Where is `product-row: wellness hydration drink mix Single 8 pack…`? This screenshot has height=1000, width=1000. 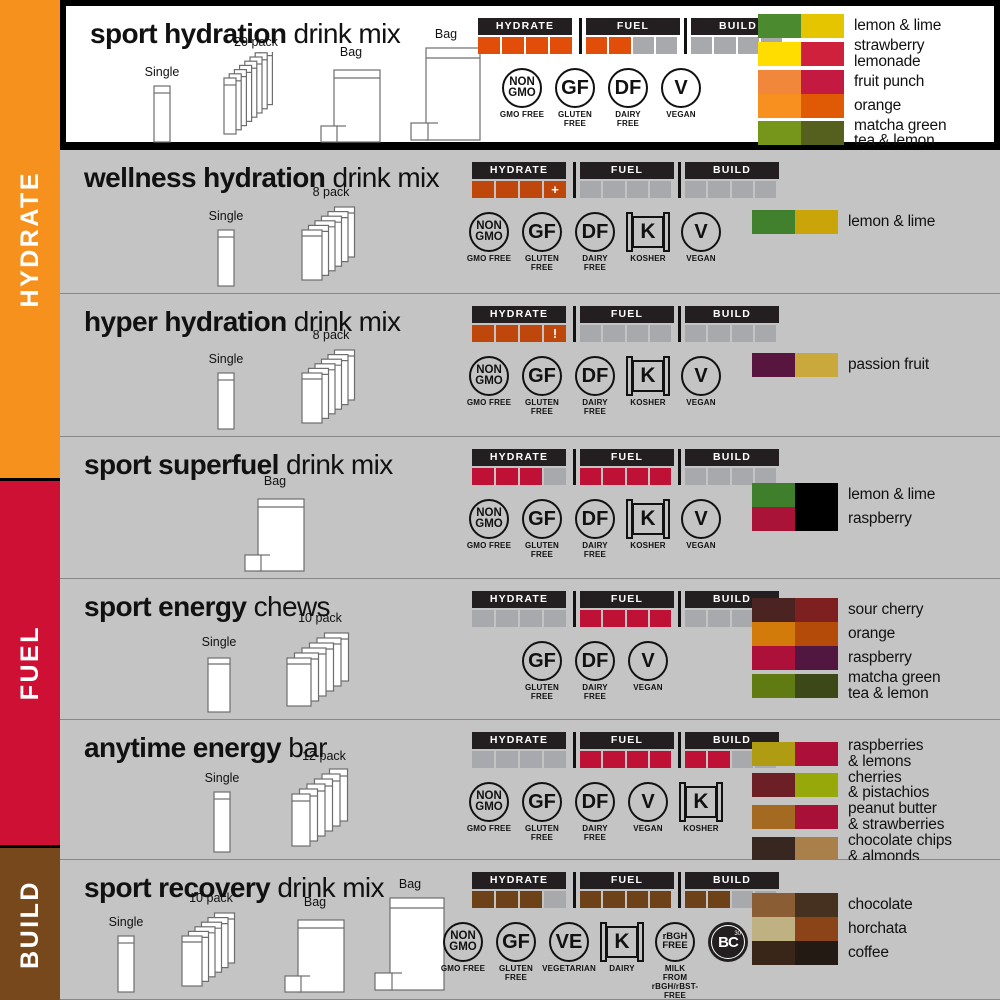 product-row: wellness hydration drink mix Single 8 pack… is located at coordinates (530, 222).